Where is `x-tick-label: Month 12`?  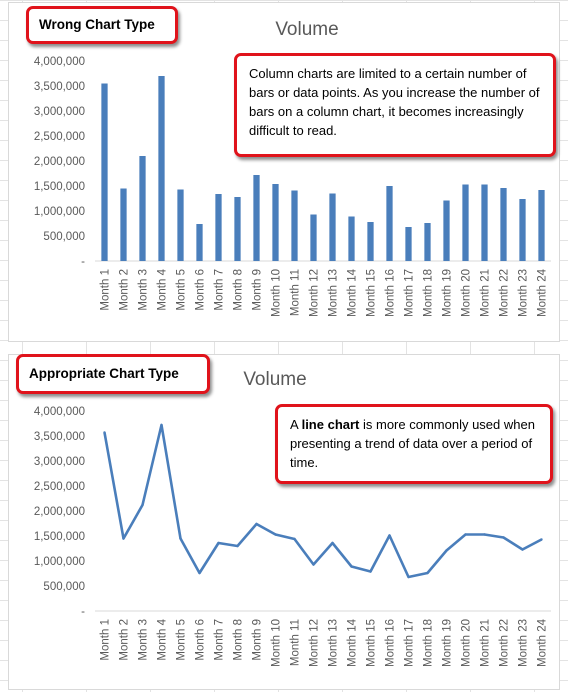
x-tick-label: Month 12 is located at coordinates (315, 293).